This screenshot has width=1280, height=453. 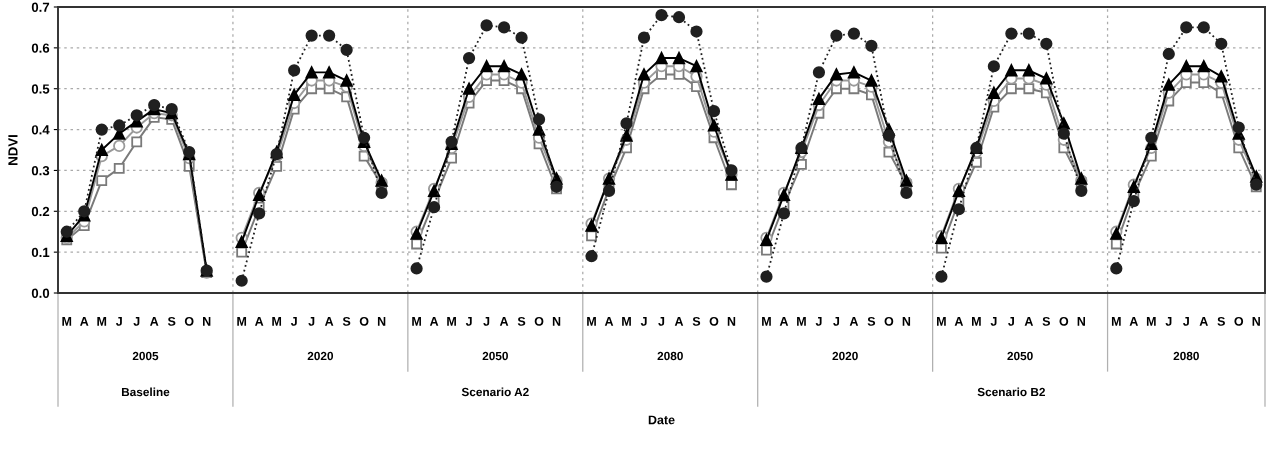 I want to click on y-tick-label: 0.0, so click(x=40, y=293).